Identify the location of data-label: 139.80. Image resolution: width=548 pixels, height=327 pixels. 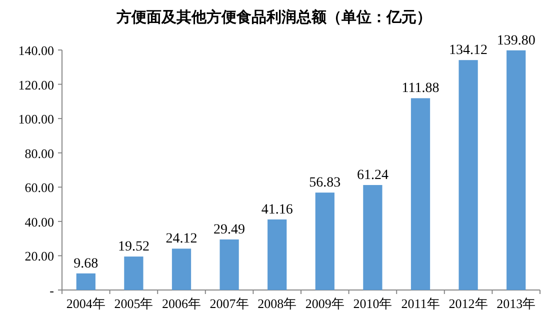
(516, 40).